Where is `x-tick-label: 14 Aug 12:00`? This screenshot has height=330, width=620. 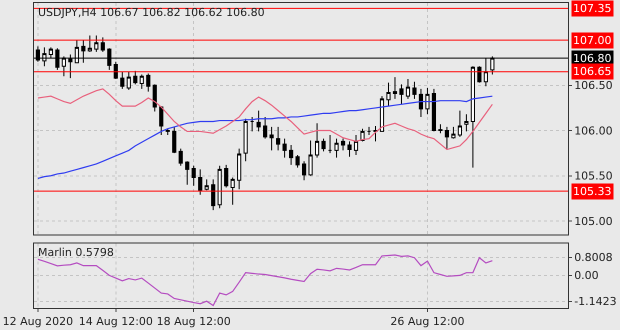 x-tick-label: 14 Aug 12:00 is located at coordinates (115, 321).